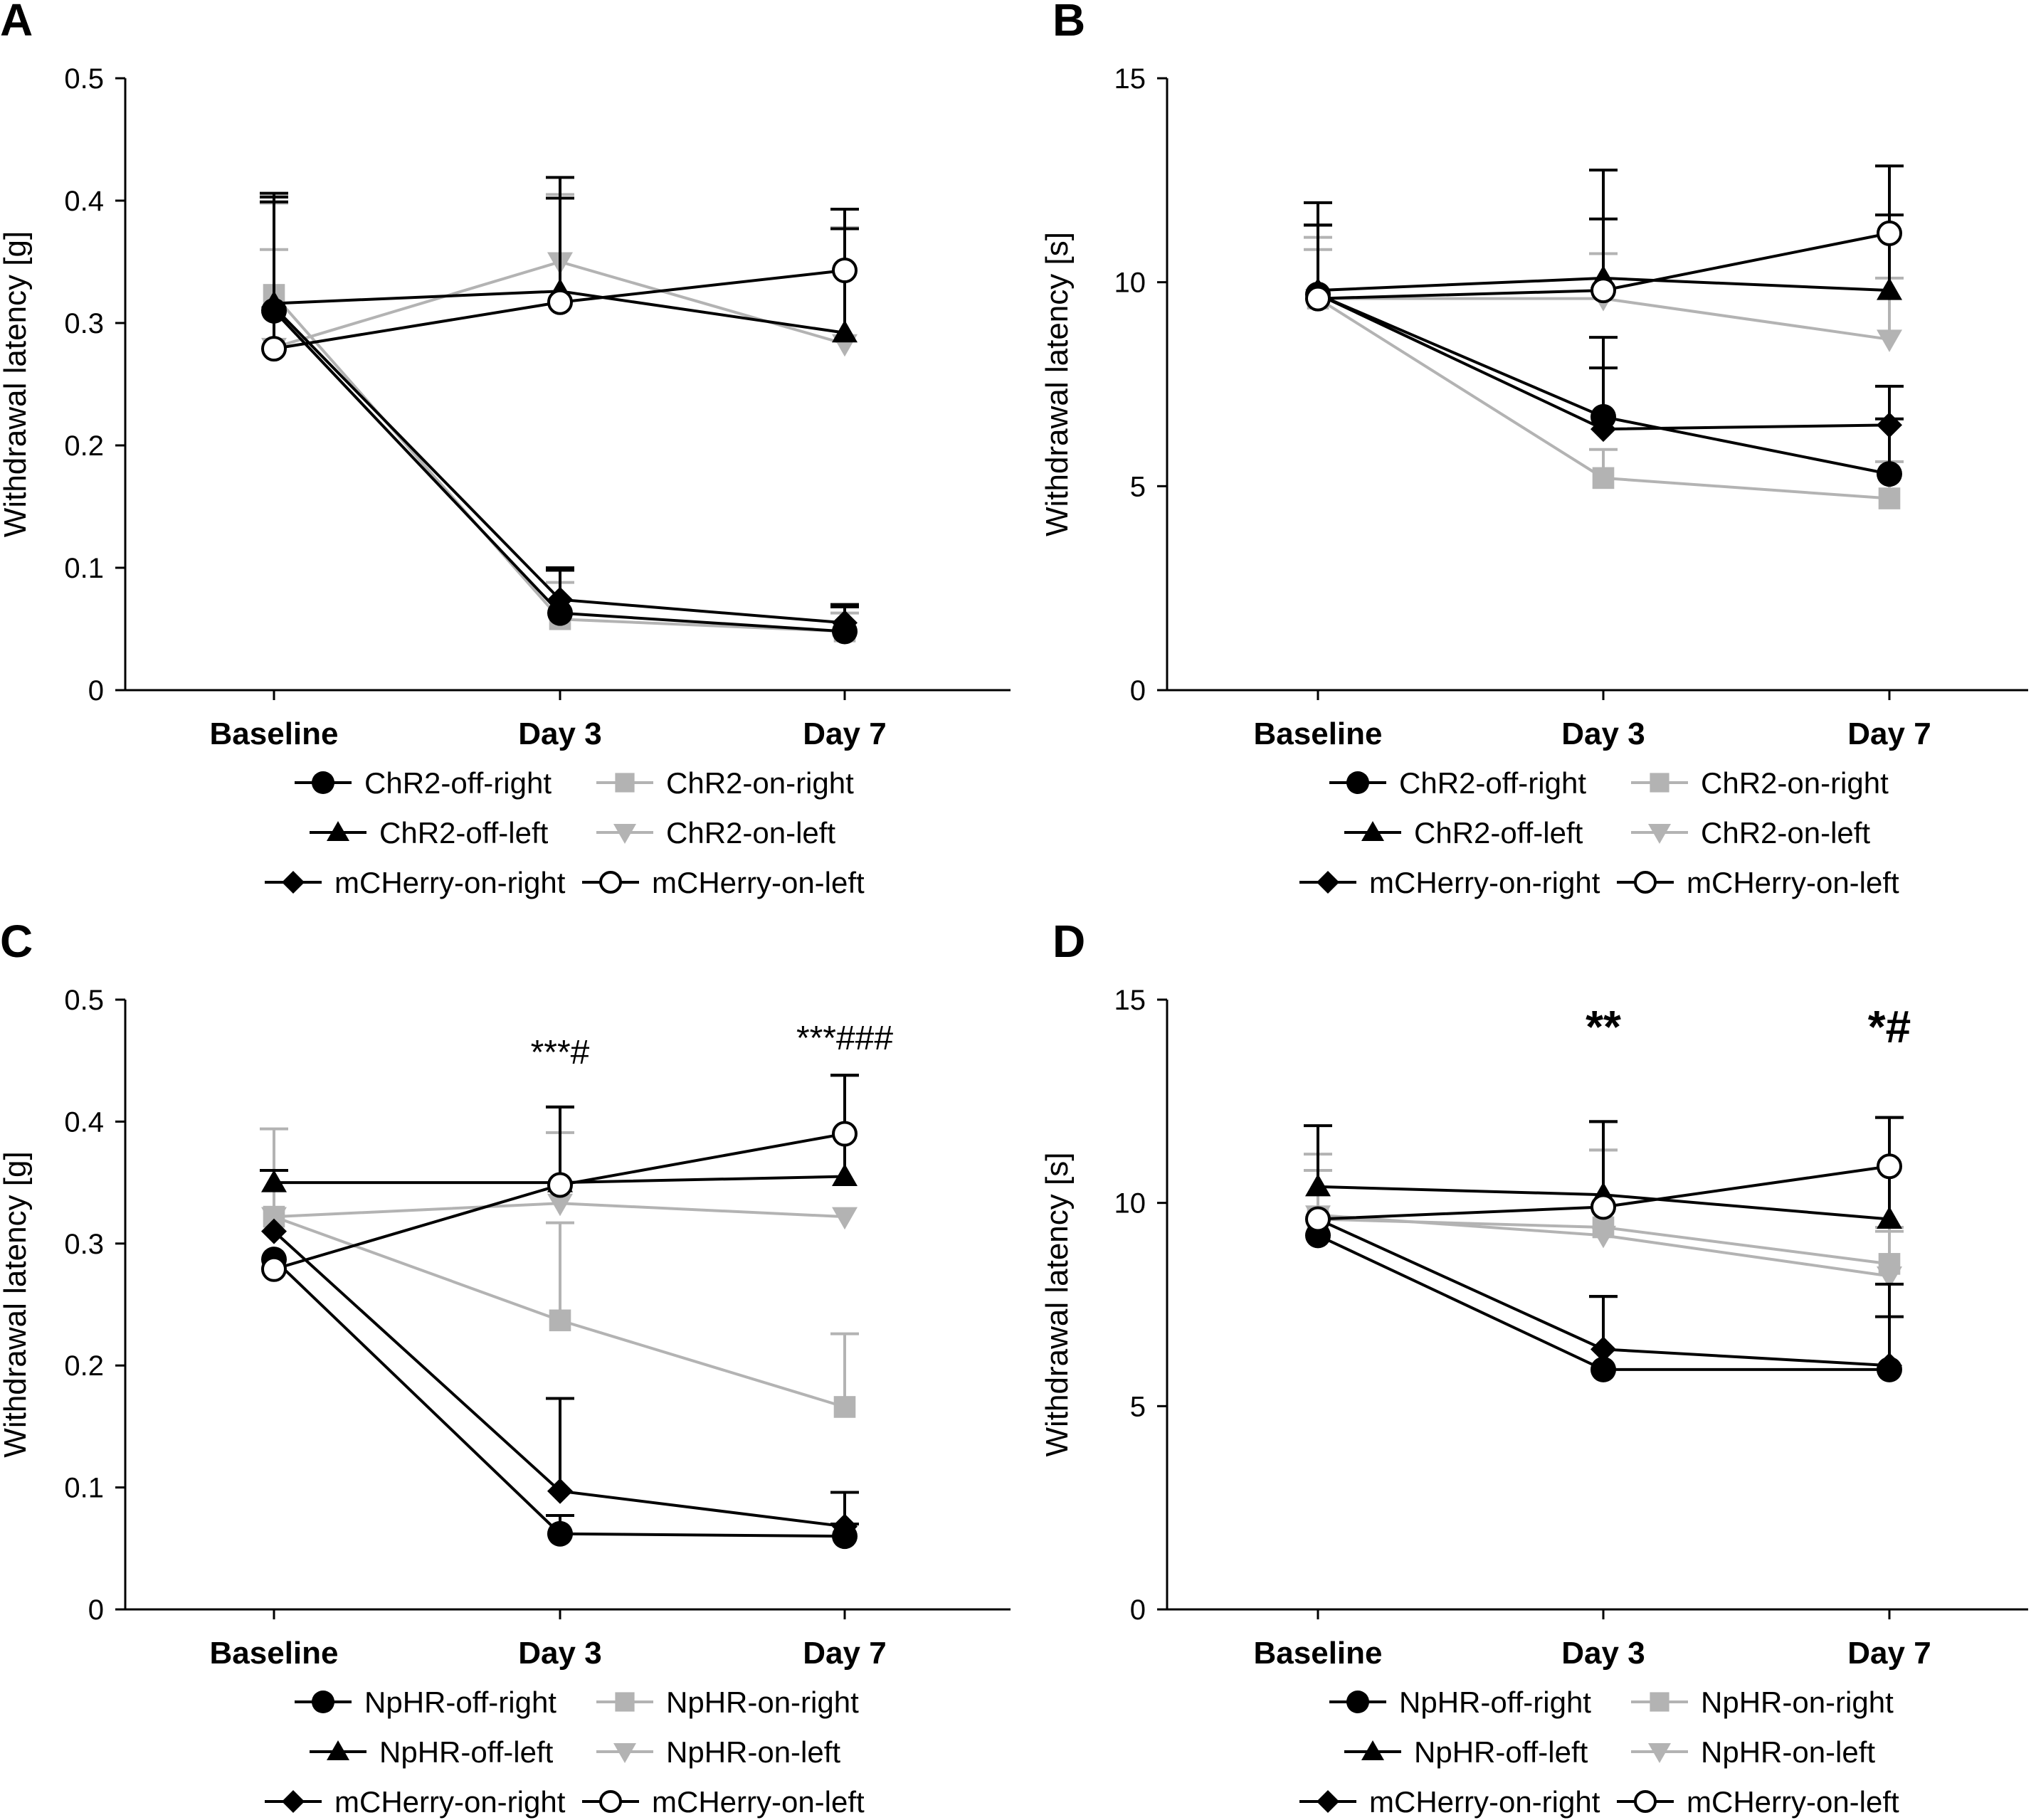  What do you see at coordinates (1785, 833) in the screenshot?
I see `legend-label: ChR2-on-left` at bounding box center [1785, 833].